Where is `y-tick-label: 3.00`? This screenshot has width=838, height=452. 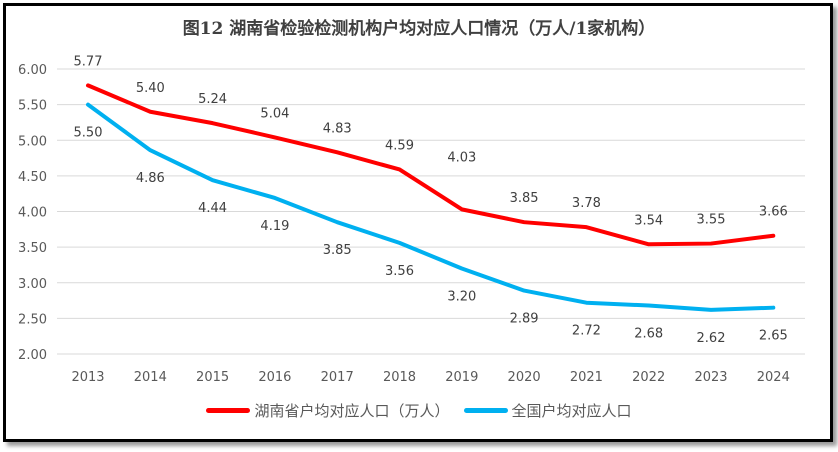 y-tick-label: 3.00 is located at coordinates (32, 284).